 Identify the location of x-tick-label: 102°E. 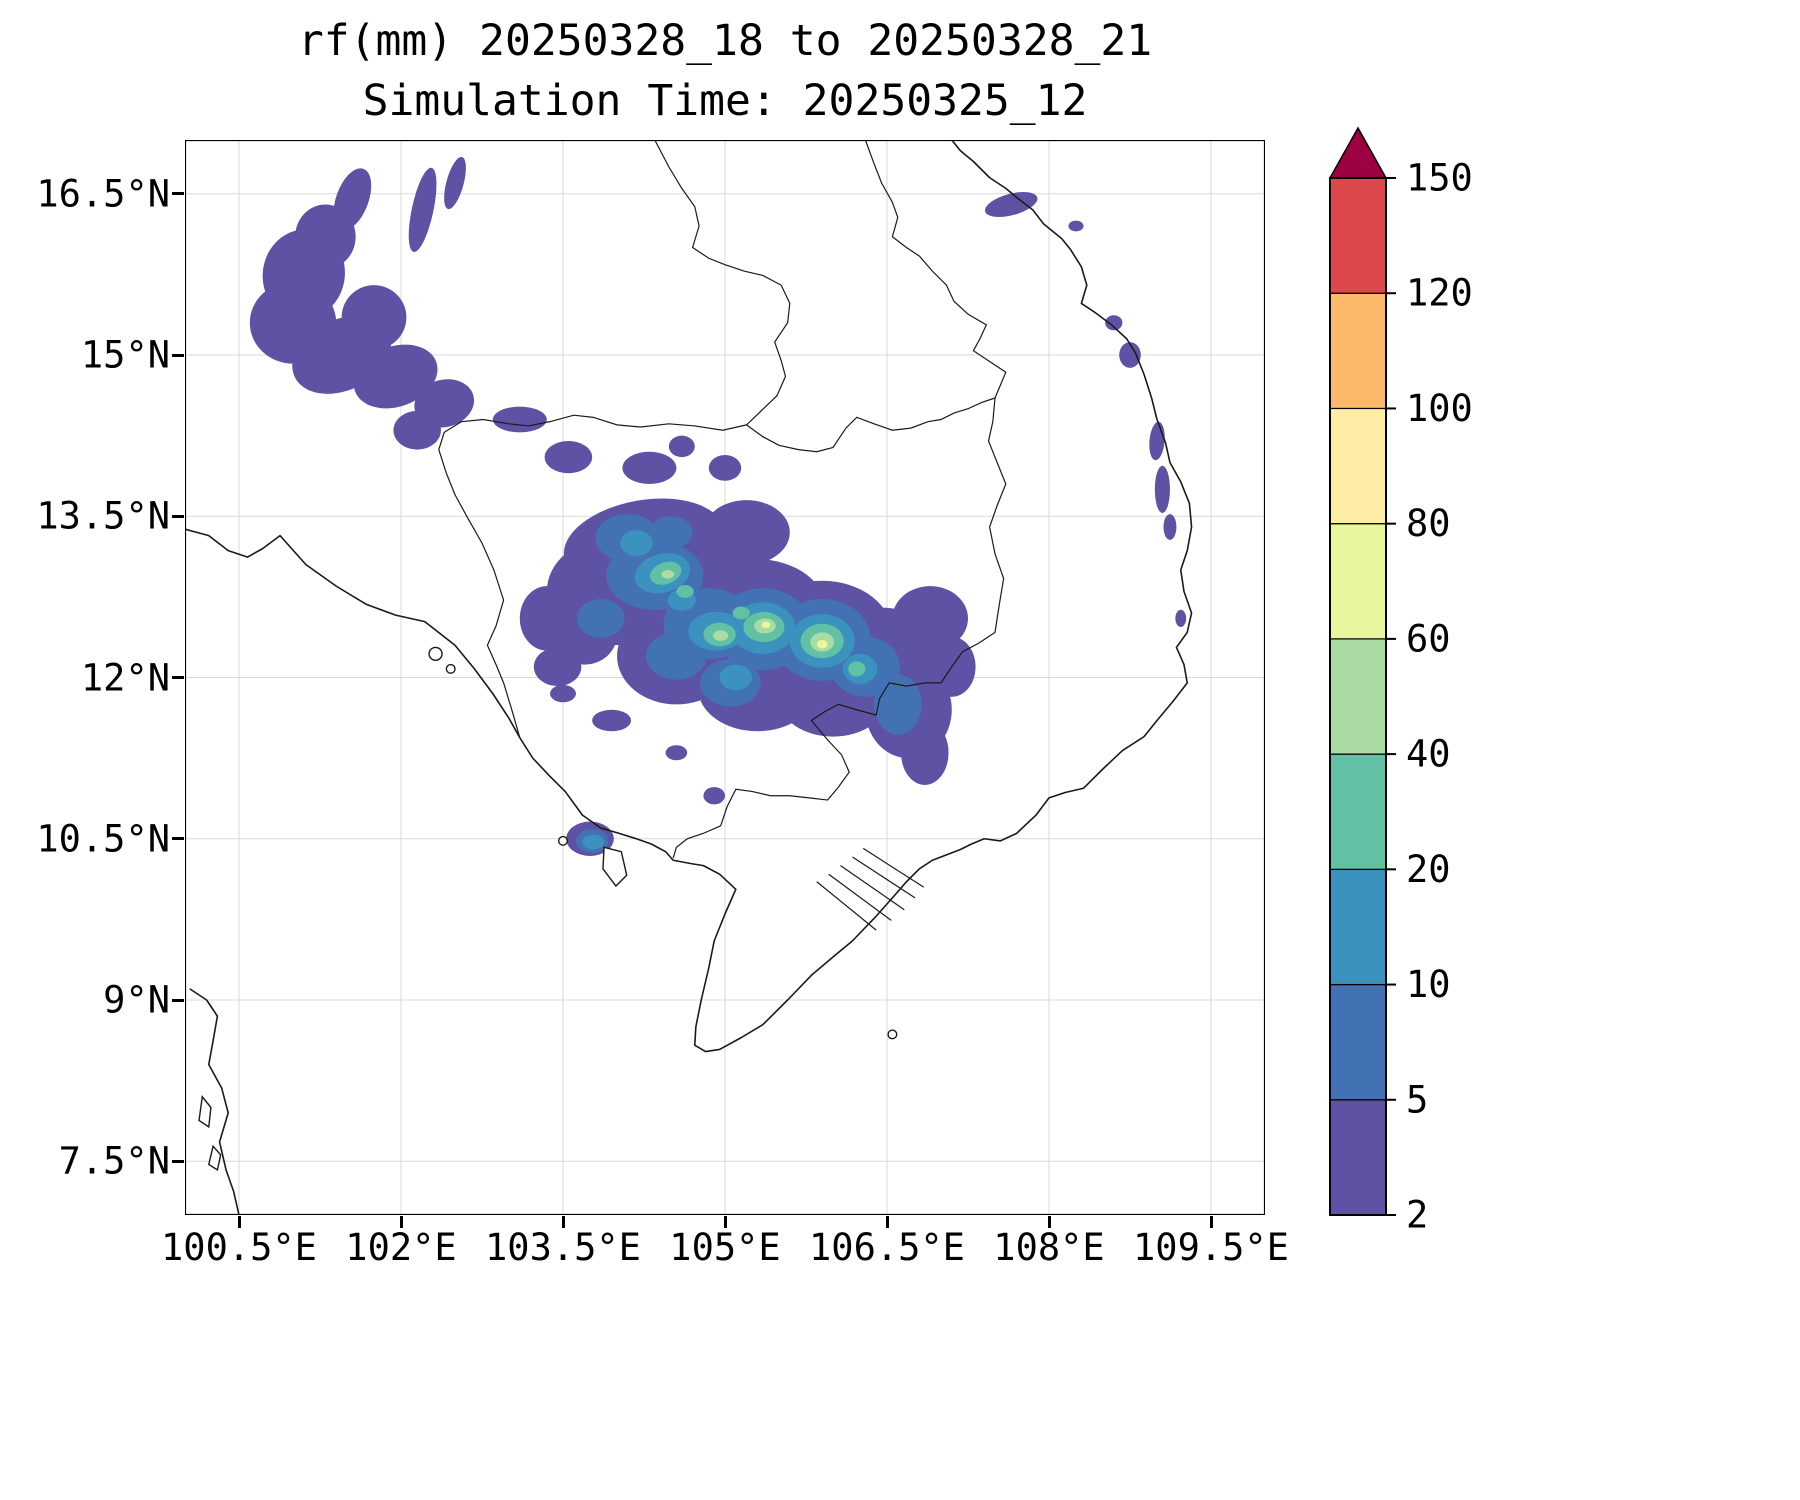
(401, 1247).